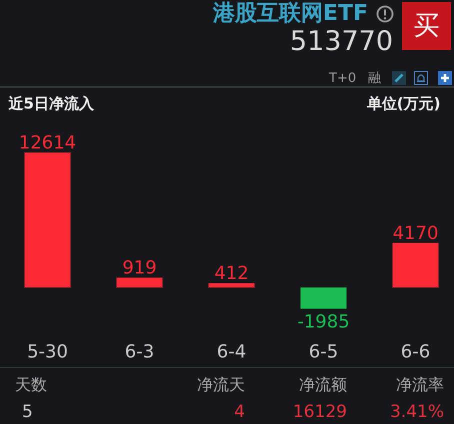  I want to click on x-tick-label: 6-5, so click(323, 352).